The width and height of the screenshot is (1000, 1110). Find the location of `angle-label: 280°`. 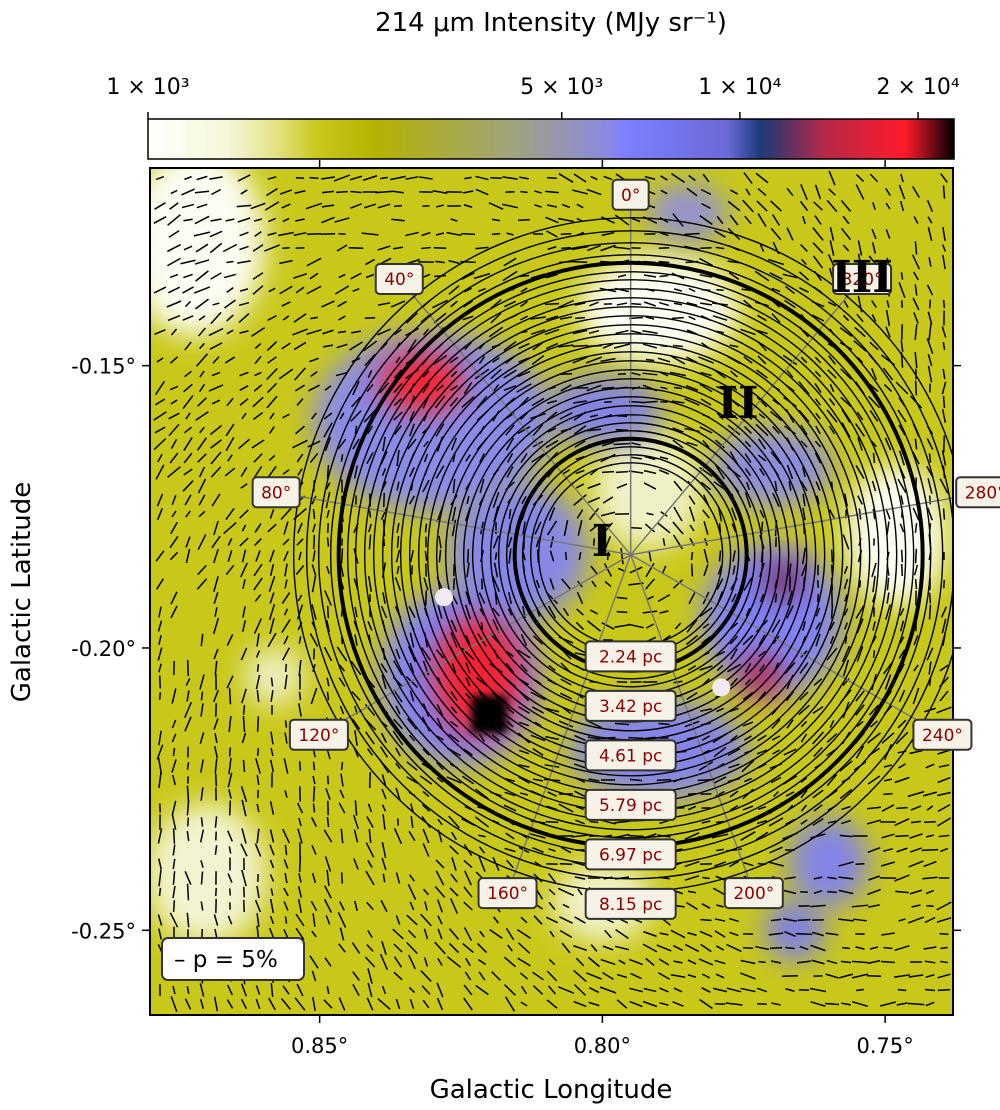

angle-label: 280° is located at coordinates (977, 492).